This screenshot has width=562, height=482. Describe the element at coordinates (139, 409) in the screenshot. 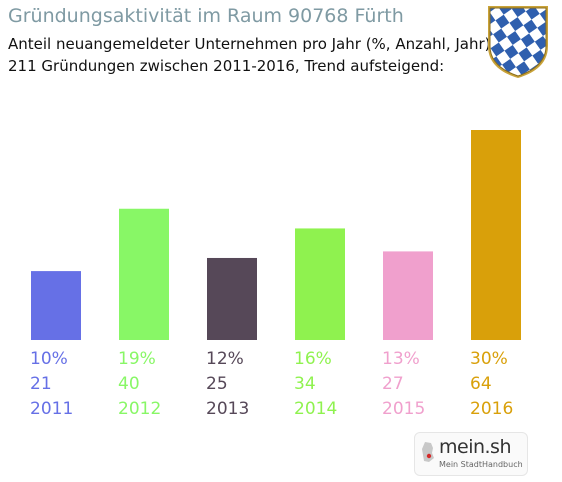

I see `year-label-2012: 2012` at that location.